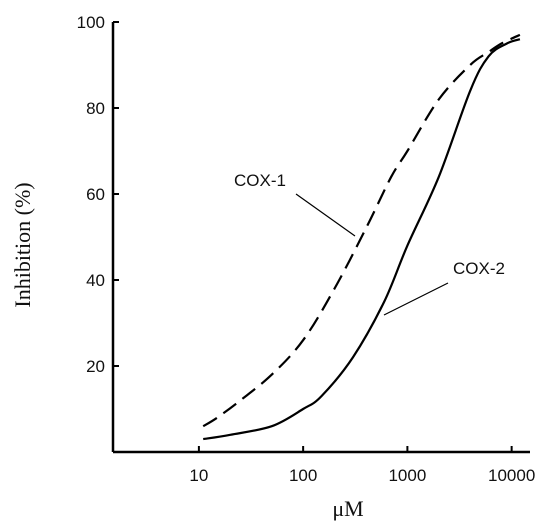 The width and height of the screenshot is (542, 522). Describe the element at coordinates (22, 244) in the screenshot. I see `y-axis-label: Inhibition (%)` at that location.